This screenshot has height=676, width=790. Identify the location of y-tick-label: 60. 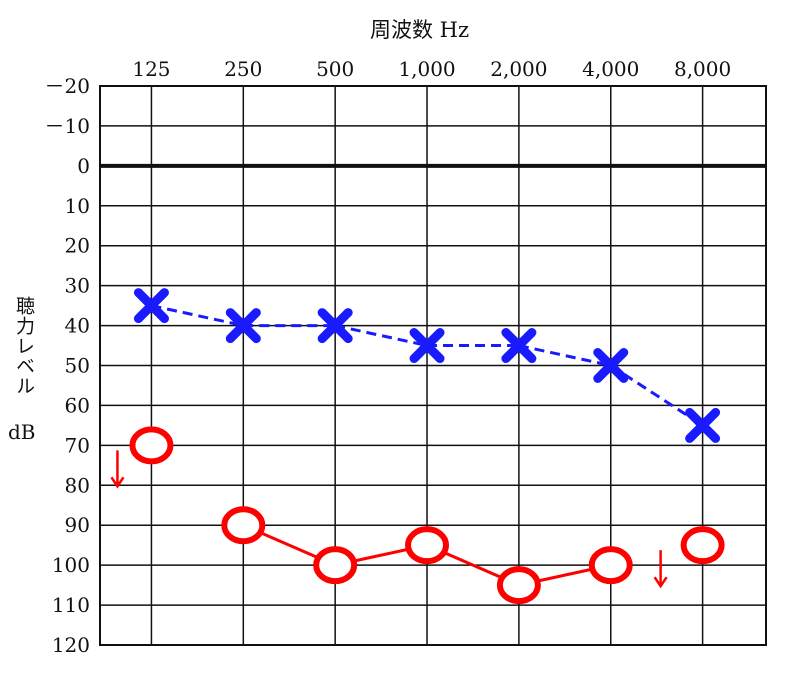
(77, 405).